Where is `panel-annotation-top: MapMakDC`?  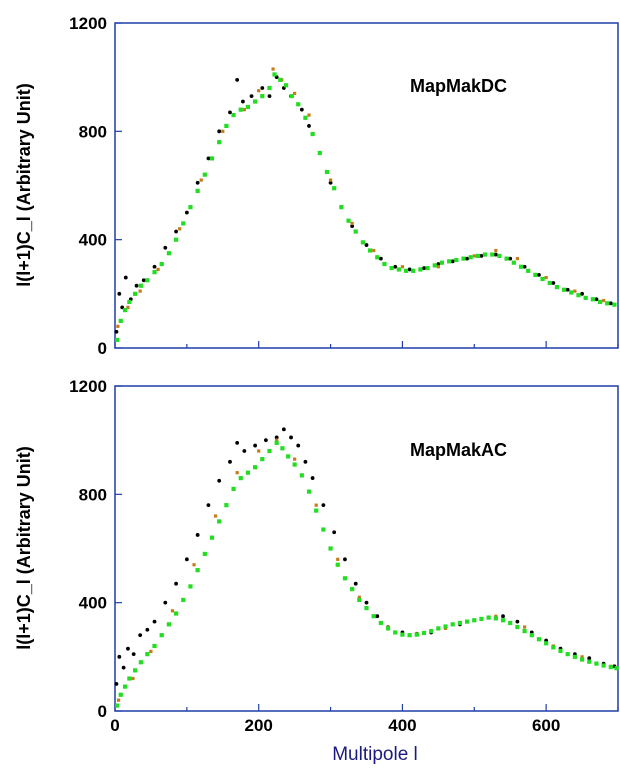
panel-annotation-top: MapMakDC is located at coordinates (458, 86).